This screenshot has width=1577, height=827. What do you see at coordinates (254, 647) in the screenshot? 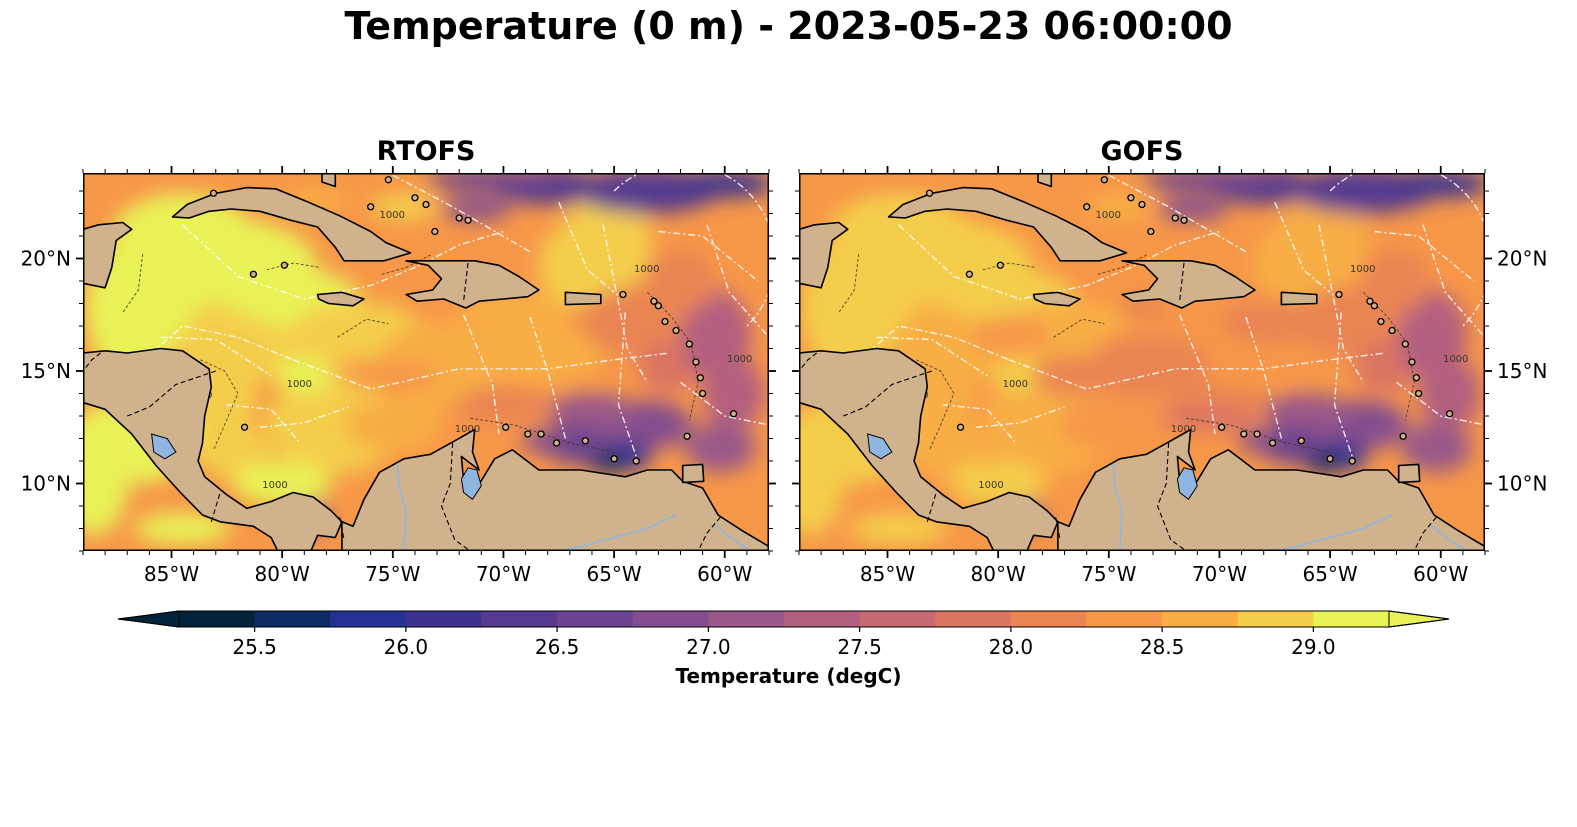
I see `colorbar-tick-label: 25.5` at bounding box center [254, 647].